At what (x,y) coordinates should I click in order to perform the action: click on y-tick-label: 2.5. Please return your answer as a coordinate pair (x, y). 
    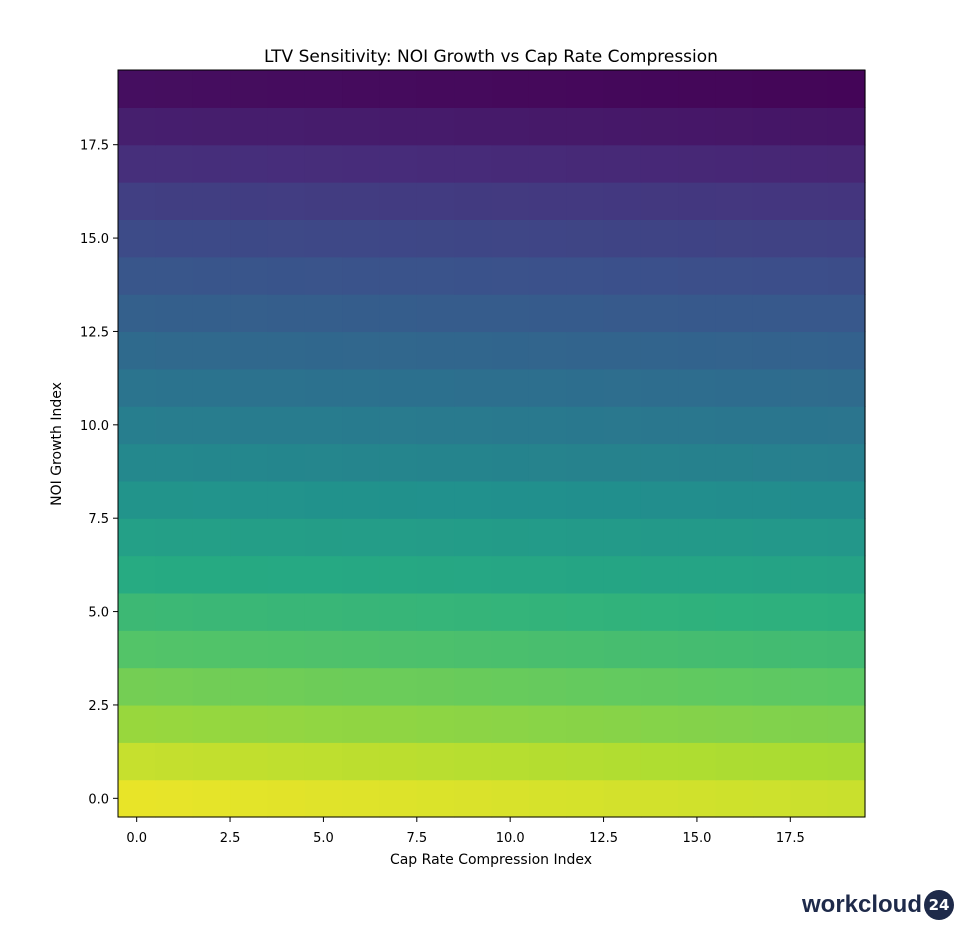
    Looking at the image, I should click on (98, 706).